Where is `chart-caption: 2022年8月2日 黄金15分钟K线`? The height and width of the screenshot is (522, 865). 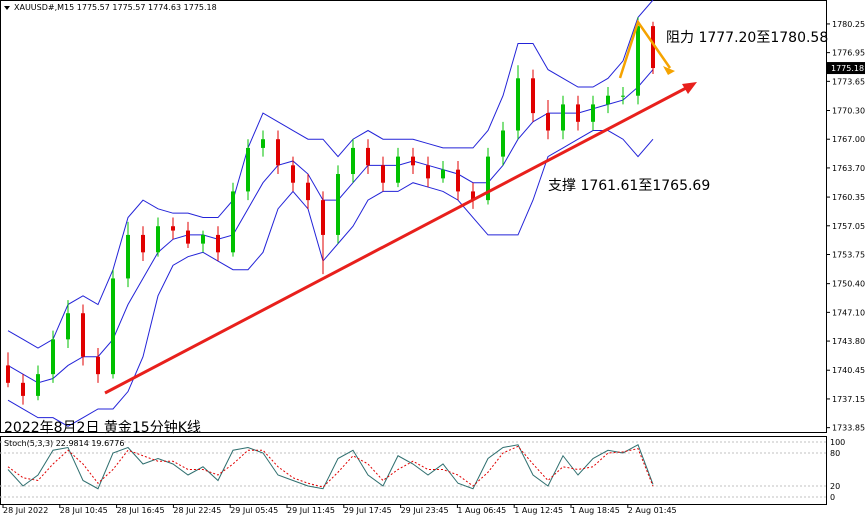 chart-caption: 2022年8月2日 黄金15分钟K线 is located at coordinates (102, 427).